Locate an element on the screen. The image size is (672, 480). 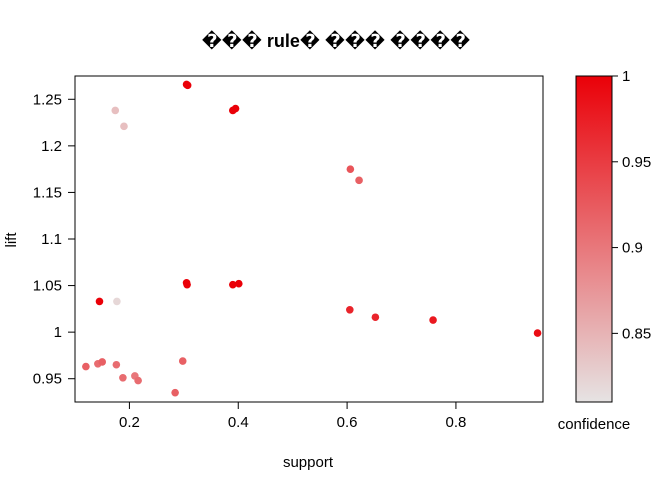
y-tick-label: 1.2 is located at coordinates (51, 146).